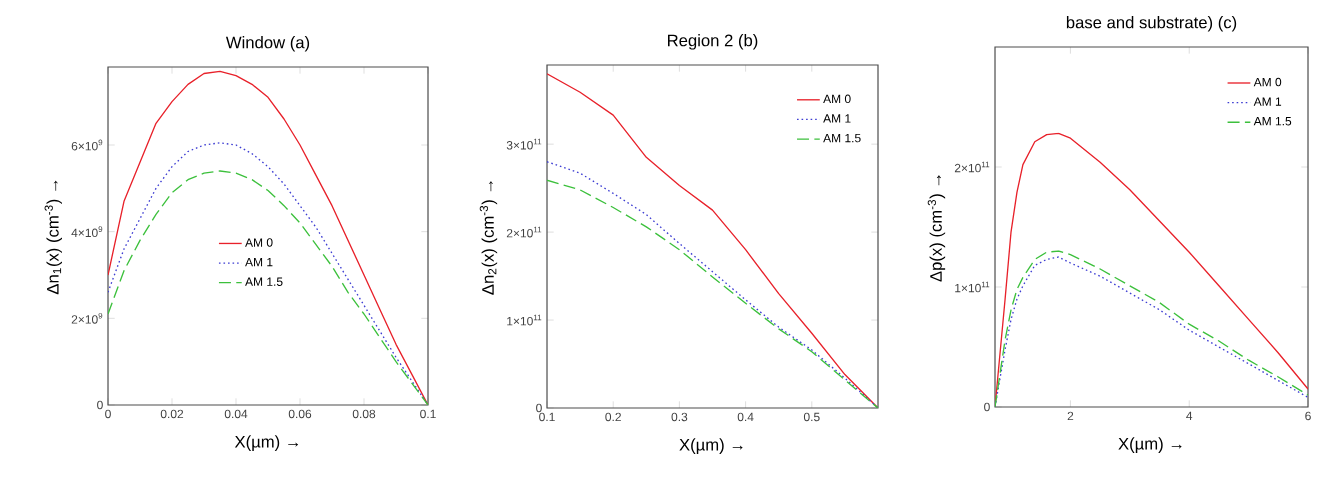  I want to click on y-tick-label: 6×10$^{9}$, so click(87, 145).